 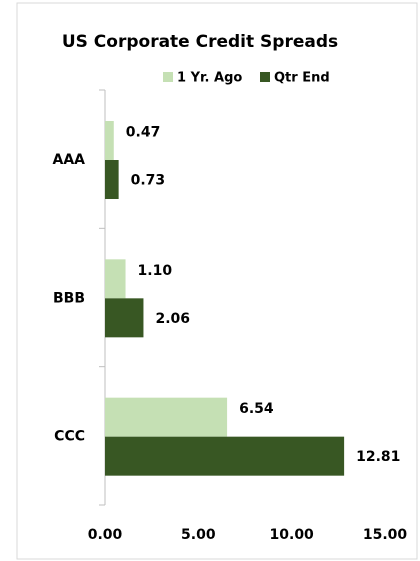 What do you see at coordinates (148, 181) in the screenshot?
I see `value-label: 0.73` at bounding box center [148, 181].